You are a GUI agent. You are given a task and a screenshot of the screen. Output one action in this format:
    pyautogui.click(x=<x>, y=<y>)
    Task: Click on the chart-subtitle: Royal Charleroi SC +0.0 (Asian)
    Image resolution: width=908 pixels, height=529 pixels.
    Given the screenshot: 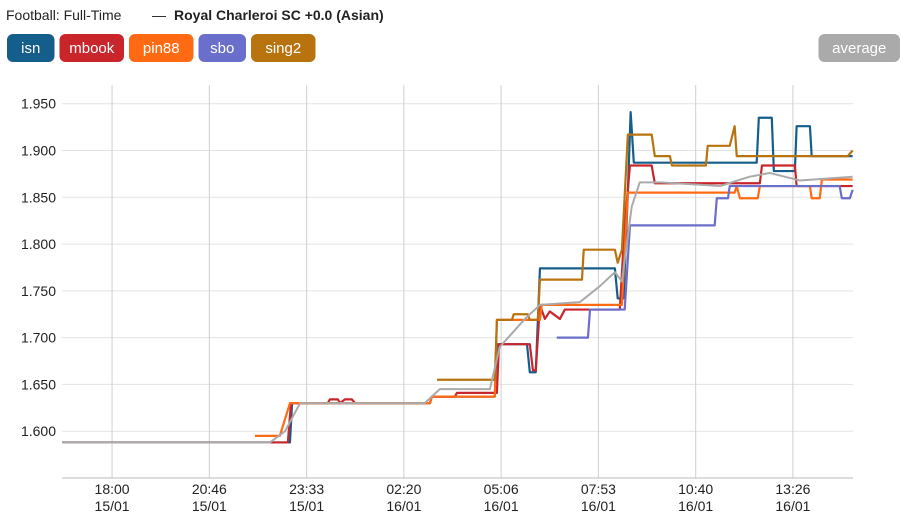 What is the action you would take?
    pyautogui.click(x=279, y=15)
    